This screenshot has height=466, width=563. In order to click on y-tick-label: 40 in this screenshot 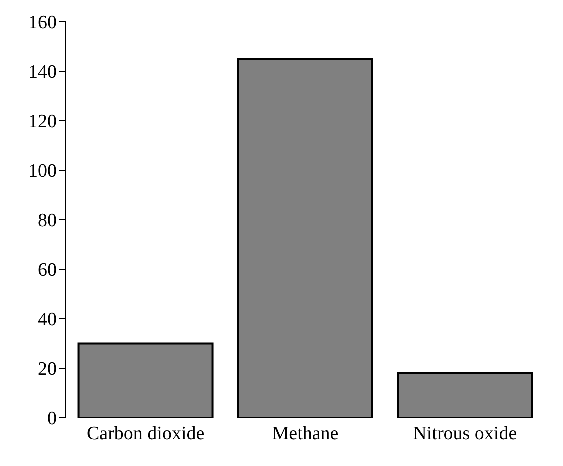, I will do `click(47, 320)`.